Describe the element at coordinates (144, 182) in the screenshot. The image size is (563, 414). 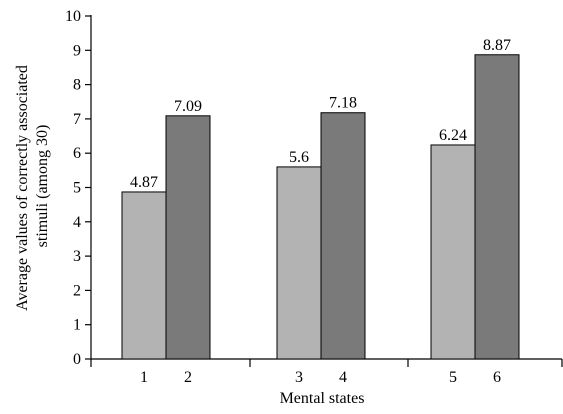
I see `bar-value-label: 4.87` at that location.